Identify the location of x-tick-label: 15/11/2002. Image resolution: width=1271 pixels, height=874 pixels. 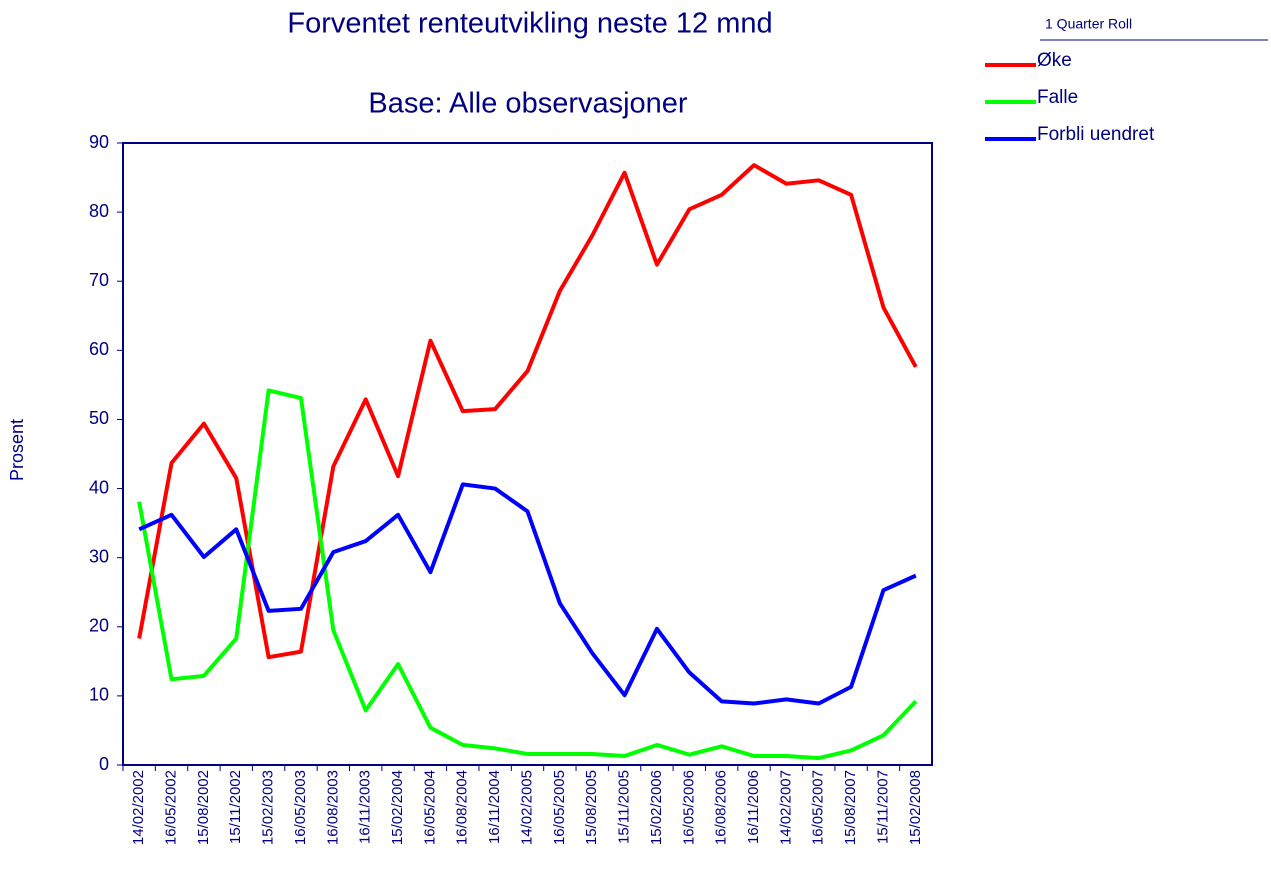
(235, 807).